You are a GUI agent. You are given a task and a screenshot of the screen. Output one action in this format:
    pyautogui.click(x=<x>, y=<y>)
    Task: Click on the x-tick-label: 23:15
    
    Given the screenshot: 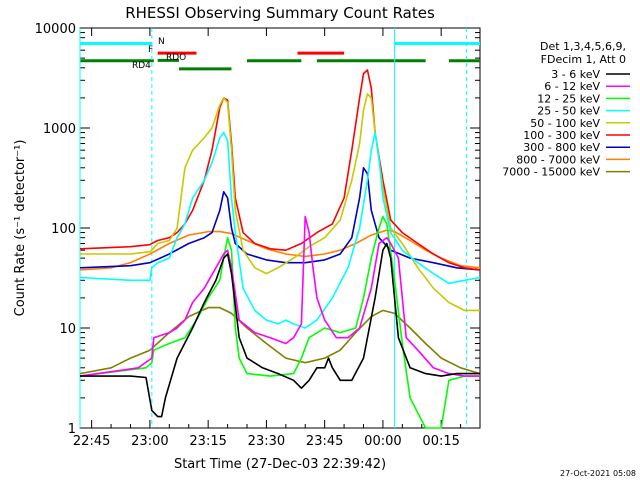 What is the action you would take?
    pyautogui.click(x=207, y=441)
    